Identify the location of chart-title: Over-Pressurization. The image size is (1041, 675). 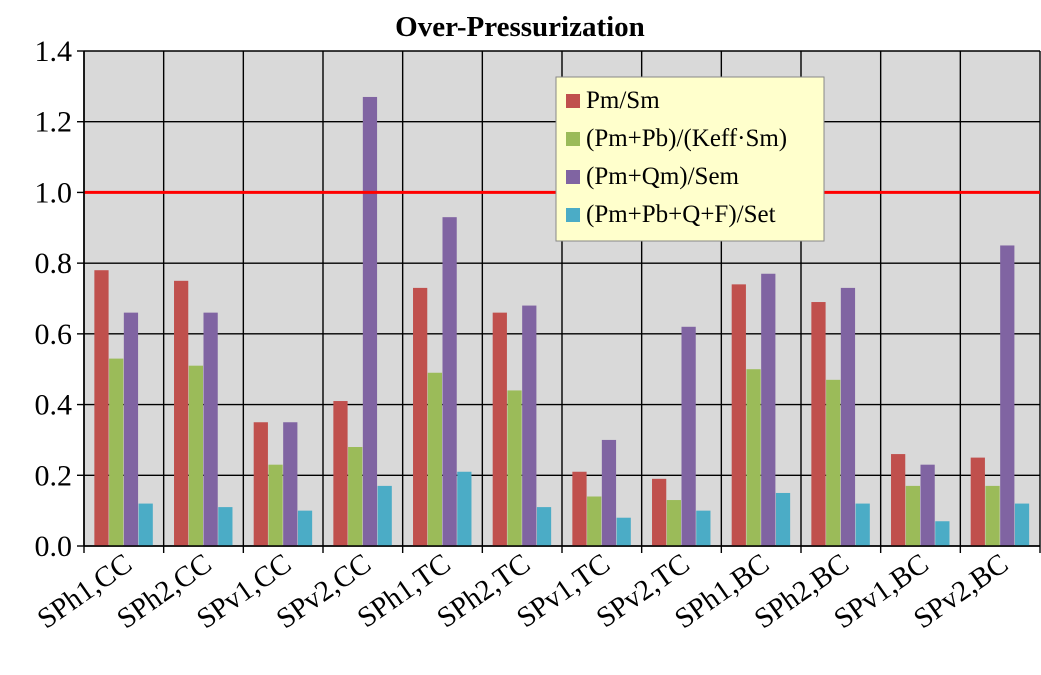
(520, 27).